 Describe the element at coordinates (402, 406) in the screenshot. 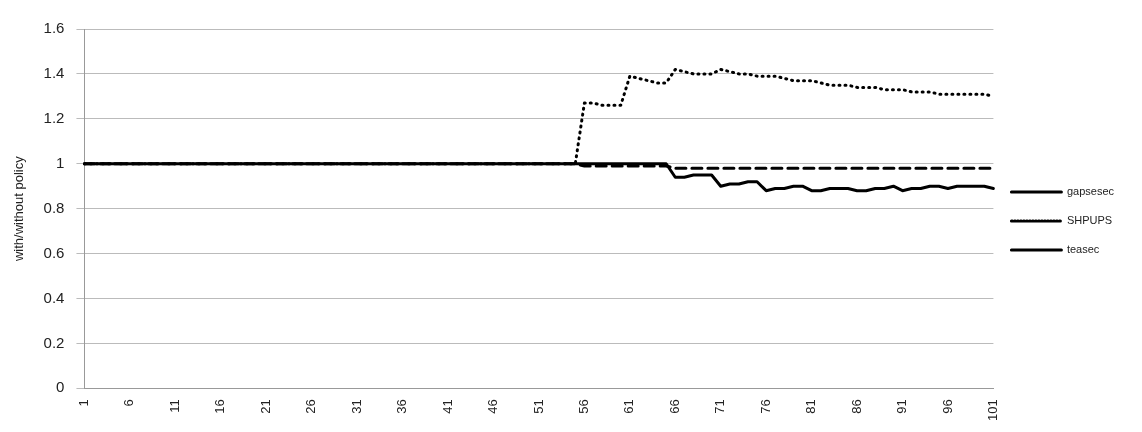

I see `x-tick-label: 36` at that location.